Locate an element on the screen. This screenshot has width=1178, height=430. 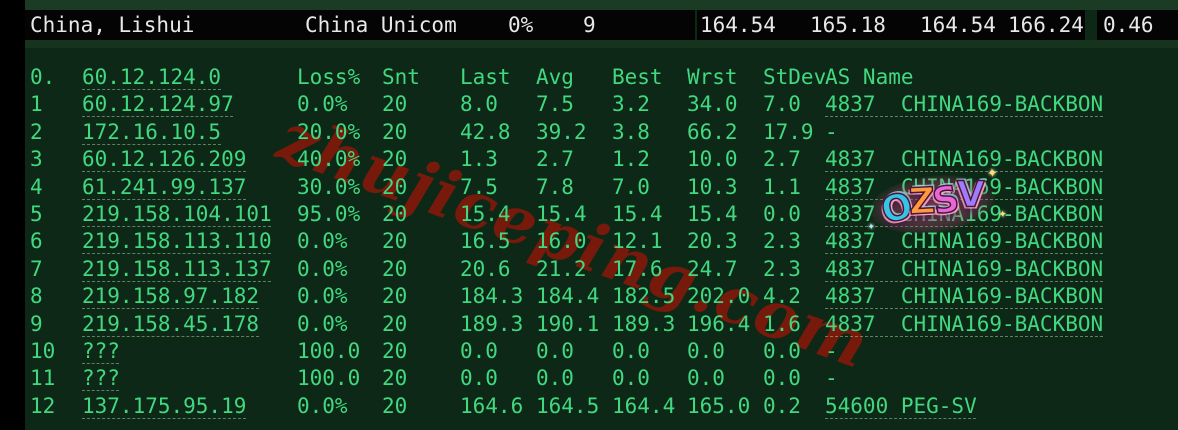
wrst-cell: 202.0 is located at coordinates (719, 296).